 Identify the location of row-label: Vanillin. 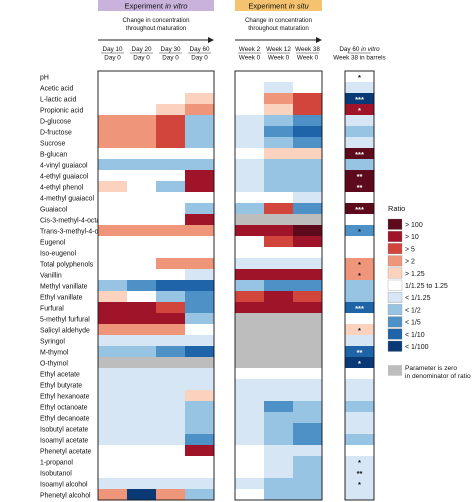
(51, 276).